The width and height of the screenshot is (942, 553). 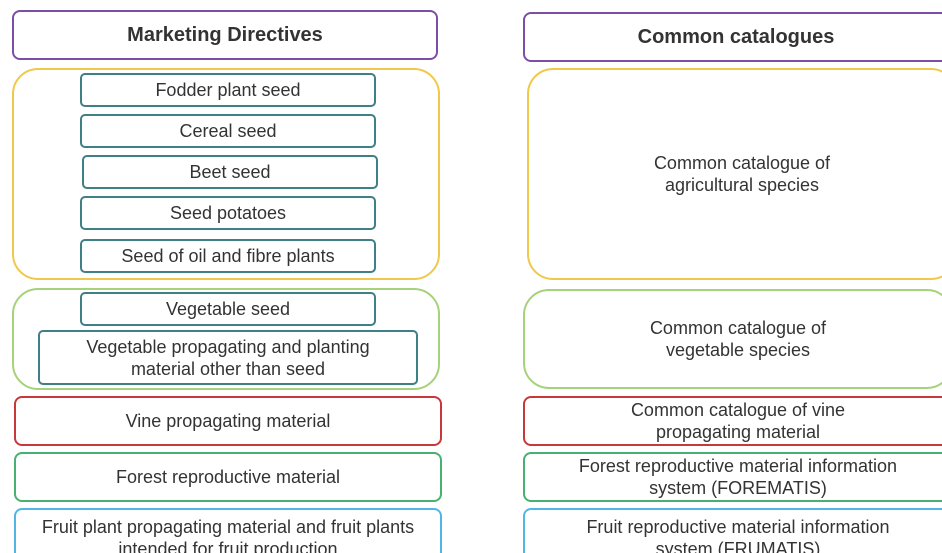 I want to click on item: Cereal seed, so click(x=228, y=131).